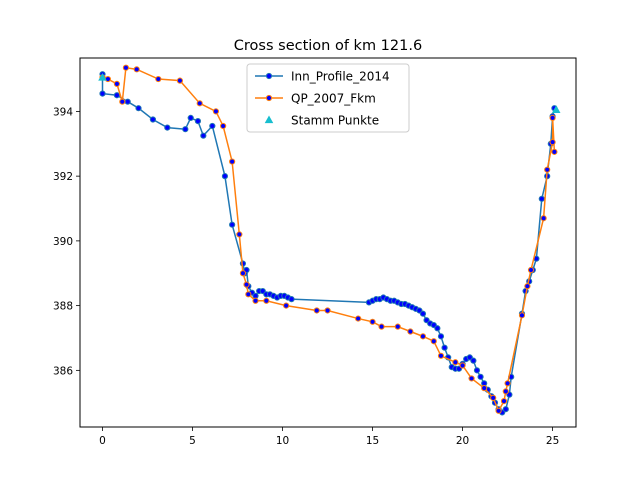 This screenshot has height=480, width=640. I want to click on y-tick-label: 390, so click(63, 242).